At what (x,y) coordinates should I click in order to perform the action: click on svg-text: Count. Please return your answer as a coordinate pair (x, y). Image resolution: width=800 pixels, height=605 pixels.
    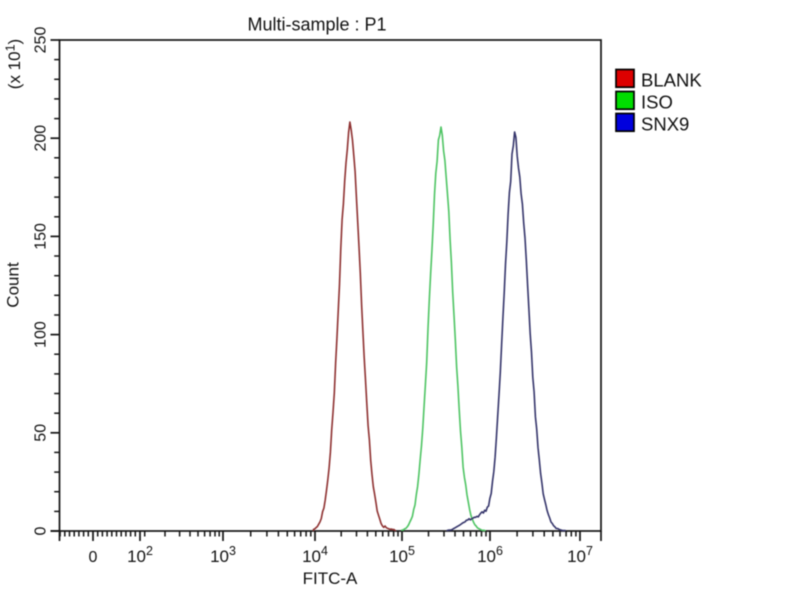
    Looking at the image, I should click on (13, 285).